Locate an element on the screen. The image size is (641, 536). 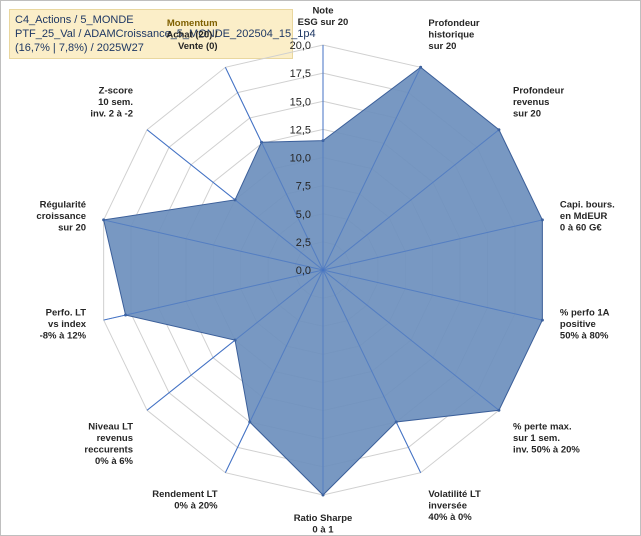
axis-label-11: Perfo. LT vs index -8% à 12% is located at coordinates (63, 325).